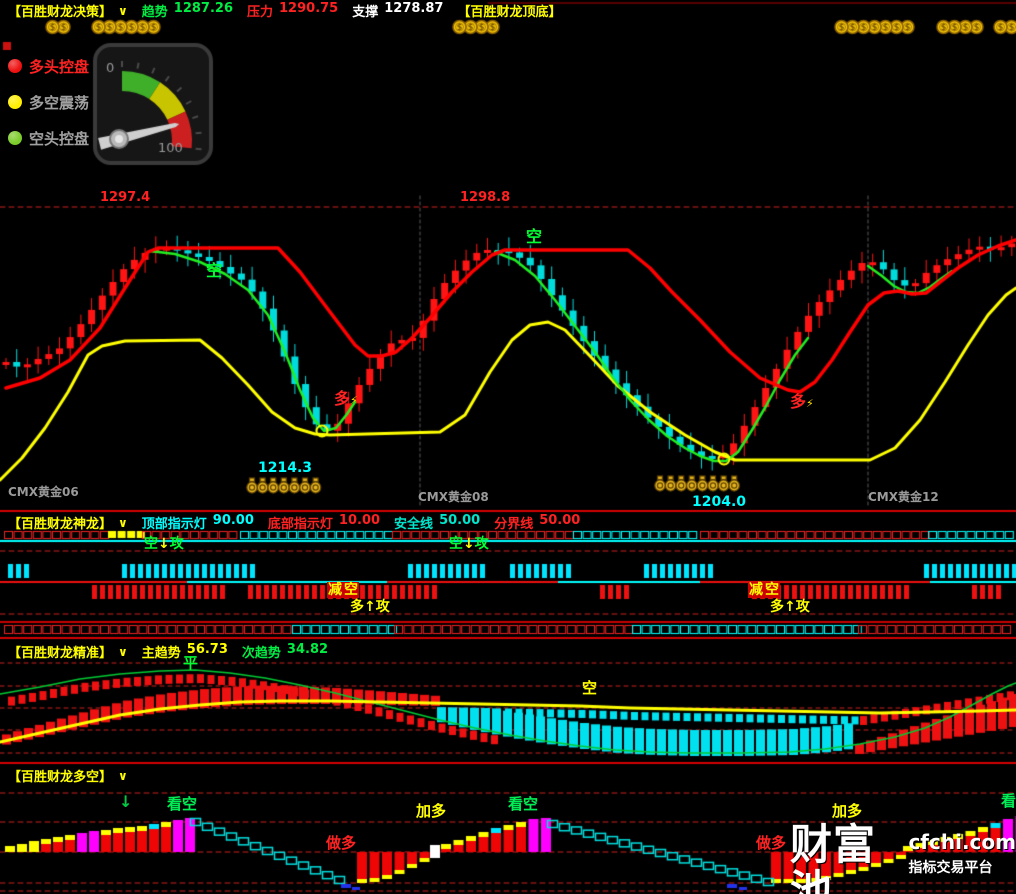 The height and width of the screenshot is (894, 1016). What do you see at coordinates (460, 520) in the screenshot?
I see `safety-line-value: 50.00` at bounding box center [460, 520].